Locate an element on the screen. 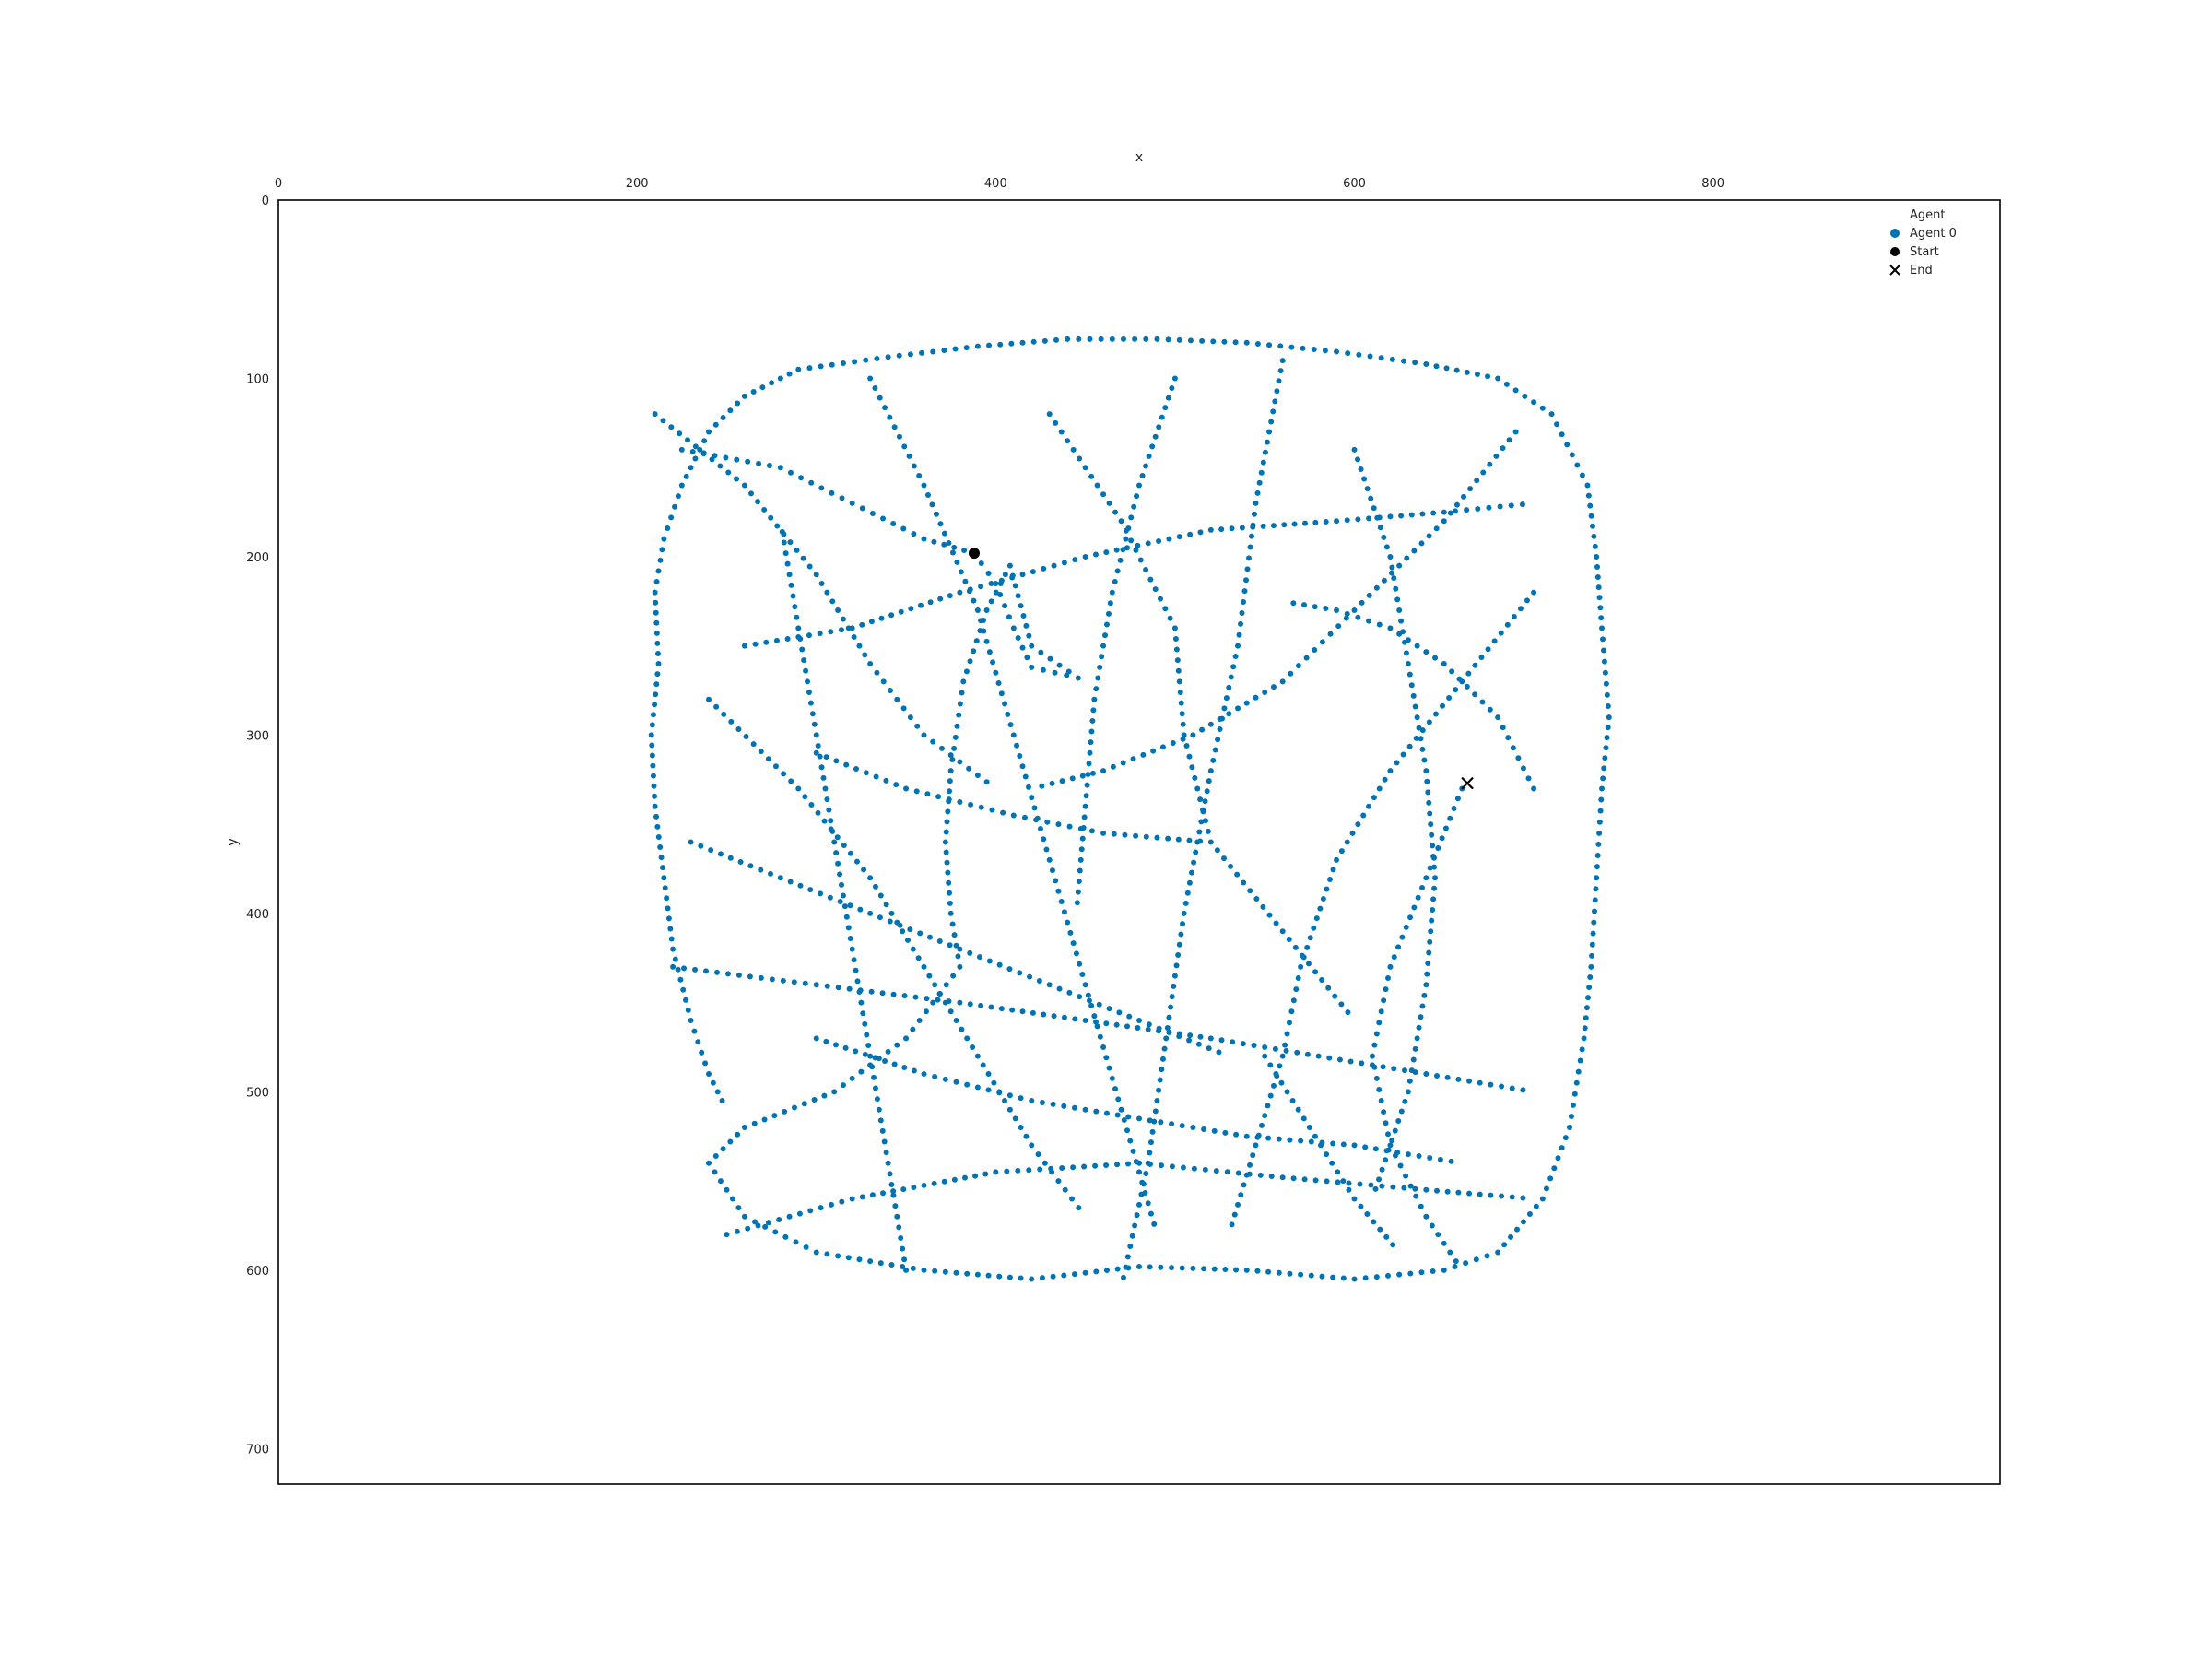  legend-label: Start is located at coordinates (1924, 252).